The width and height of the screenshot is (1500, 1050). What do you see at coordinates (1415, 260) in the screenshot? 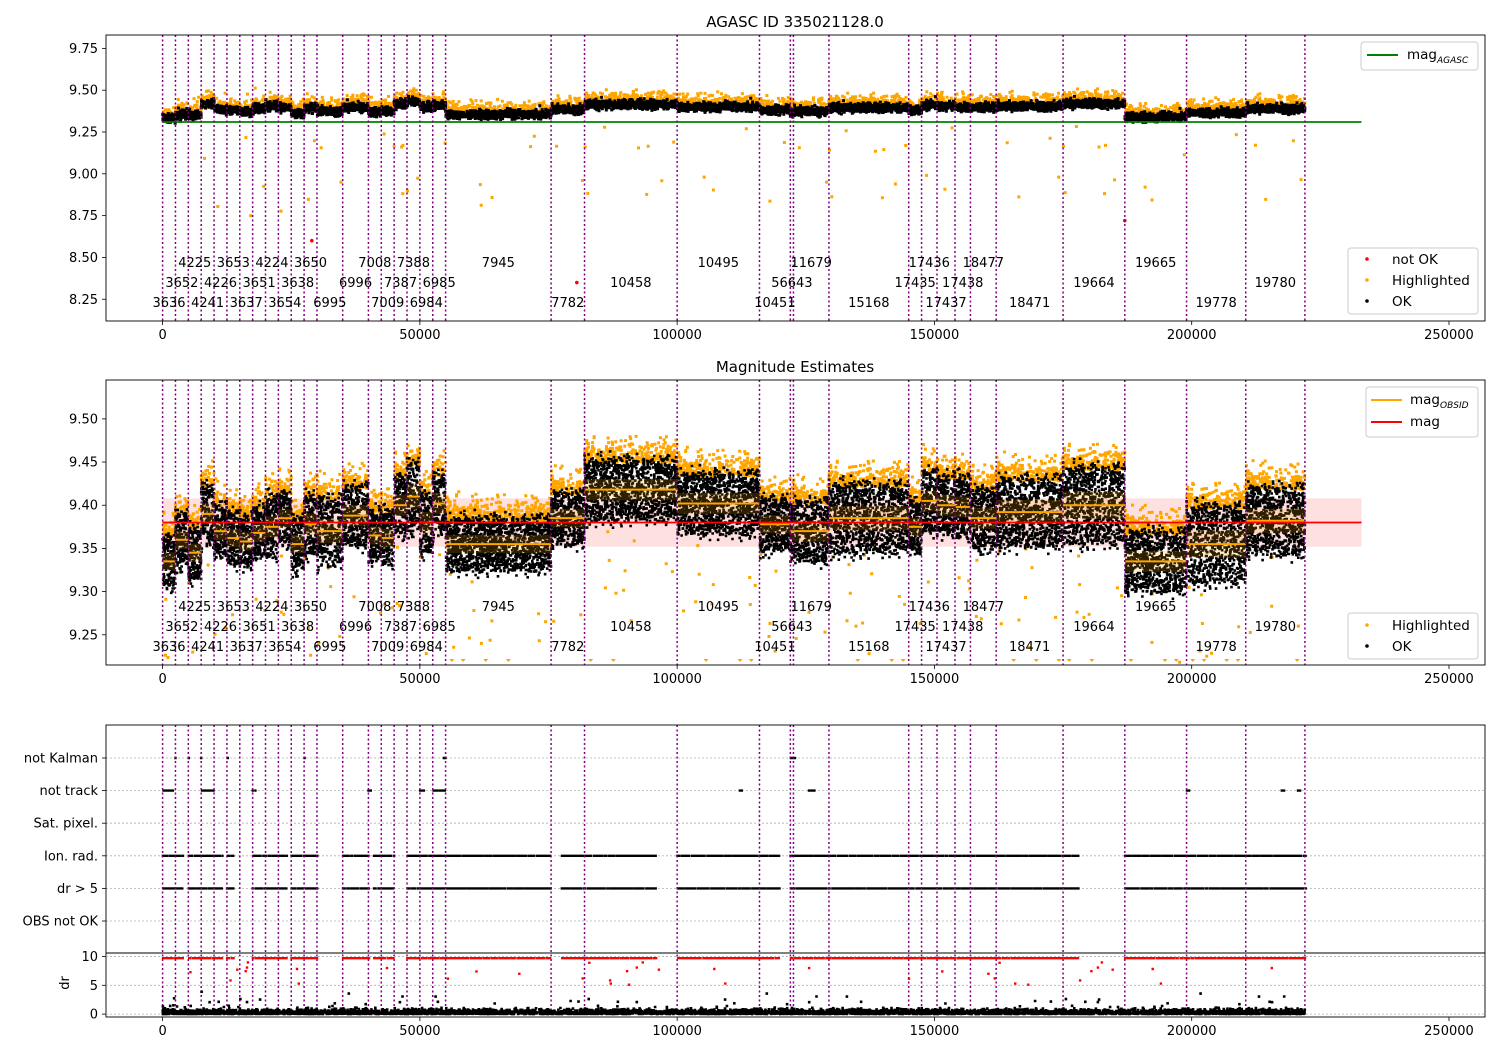
I see `legend-label: not OK` at bounding box center [1415, 260].